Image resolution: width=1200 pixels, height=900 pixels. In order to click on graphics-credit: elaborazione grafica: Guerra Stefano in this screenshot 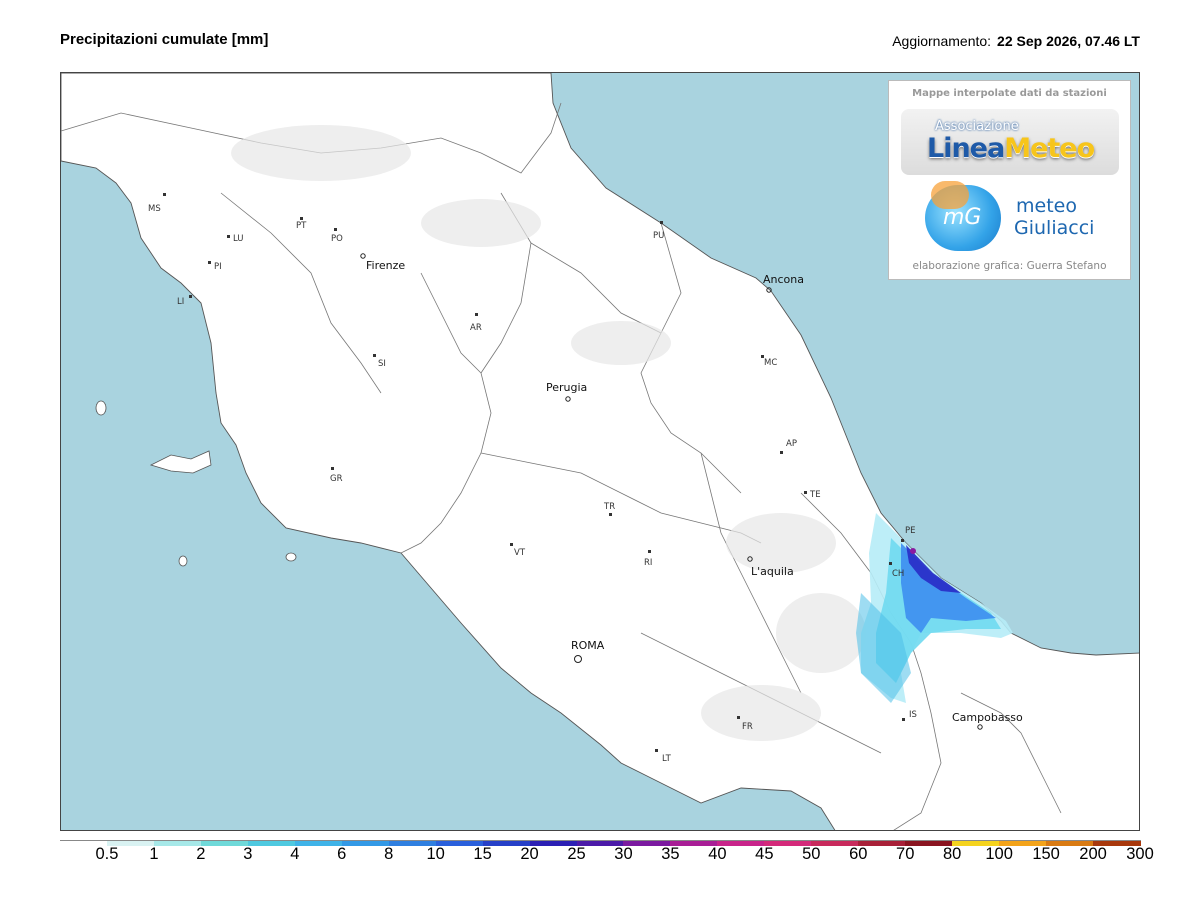, I will do `click(1009, 266)`.